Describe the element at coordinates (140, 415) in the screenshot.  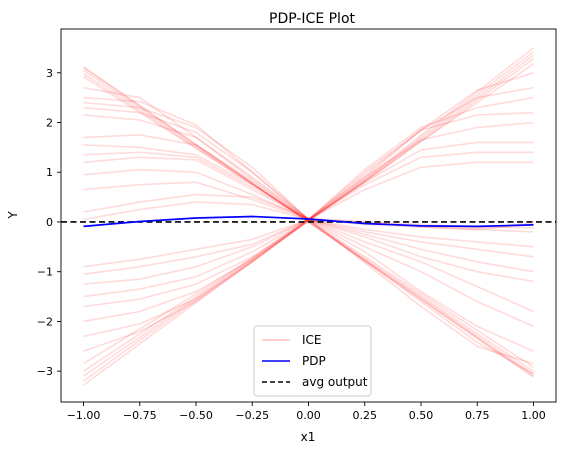
I see `x-tick-label: −0.75` at that location.